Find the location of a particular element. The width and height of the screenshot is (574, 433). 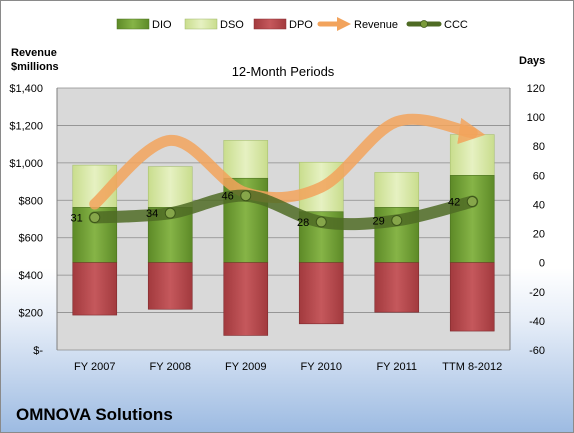

ccc-series: 31 34 46 28 29 42 is located at coordinates (275, 210).